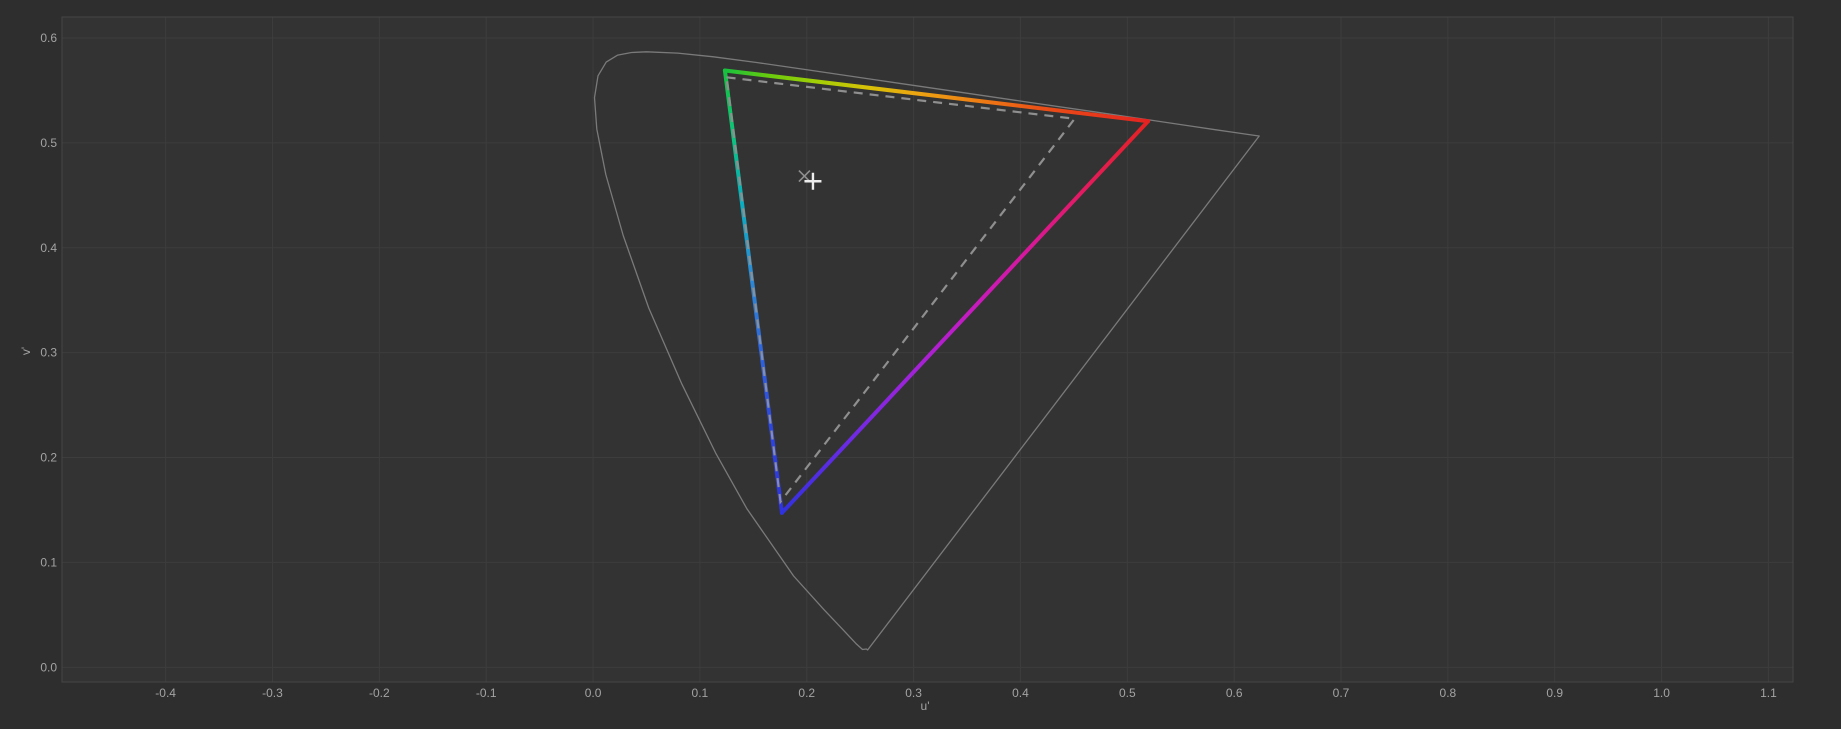 This screenshot has height=729, width=1841. I want to click on measured-white-plus-marker, so click(813, 181).